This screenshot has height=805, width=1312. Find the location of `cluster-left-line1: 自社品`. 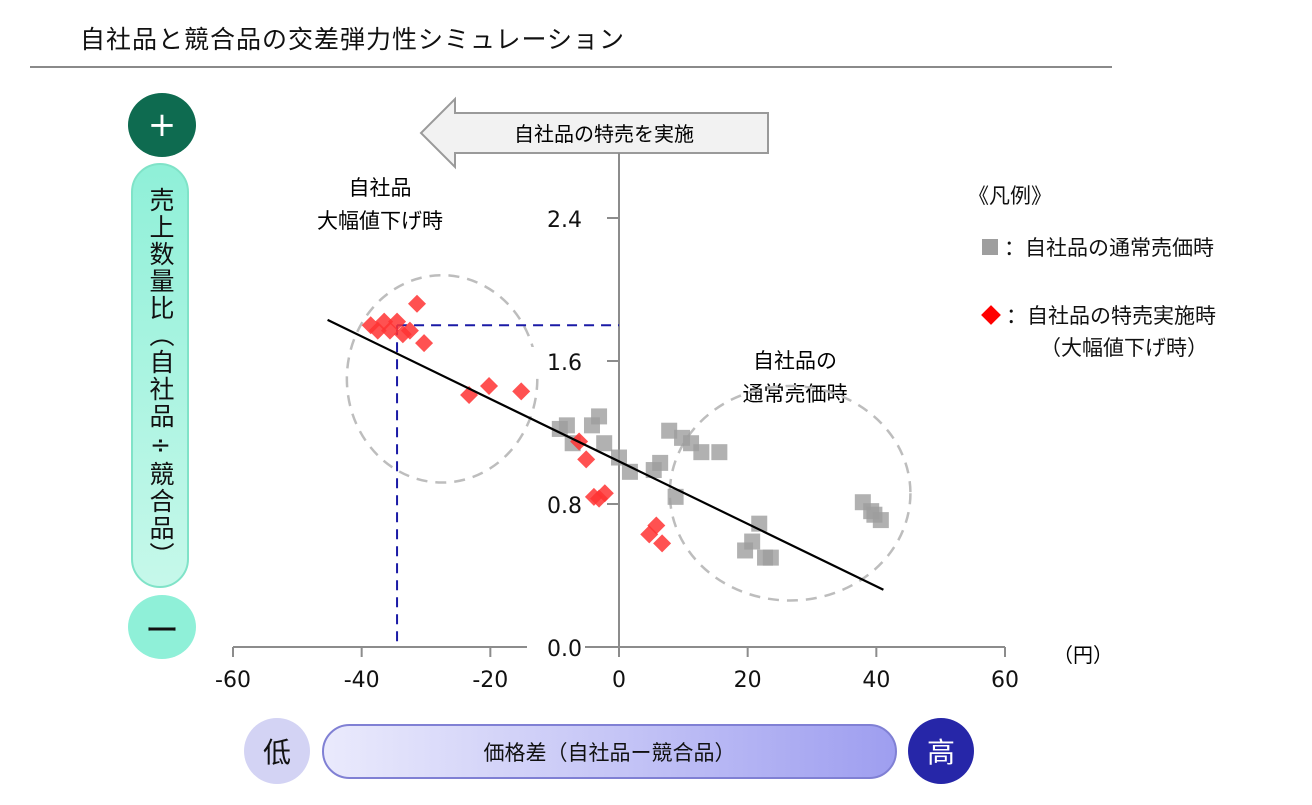

cluster-left-line1: 自社品 is located at coordinates (380, 188).